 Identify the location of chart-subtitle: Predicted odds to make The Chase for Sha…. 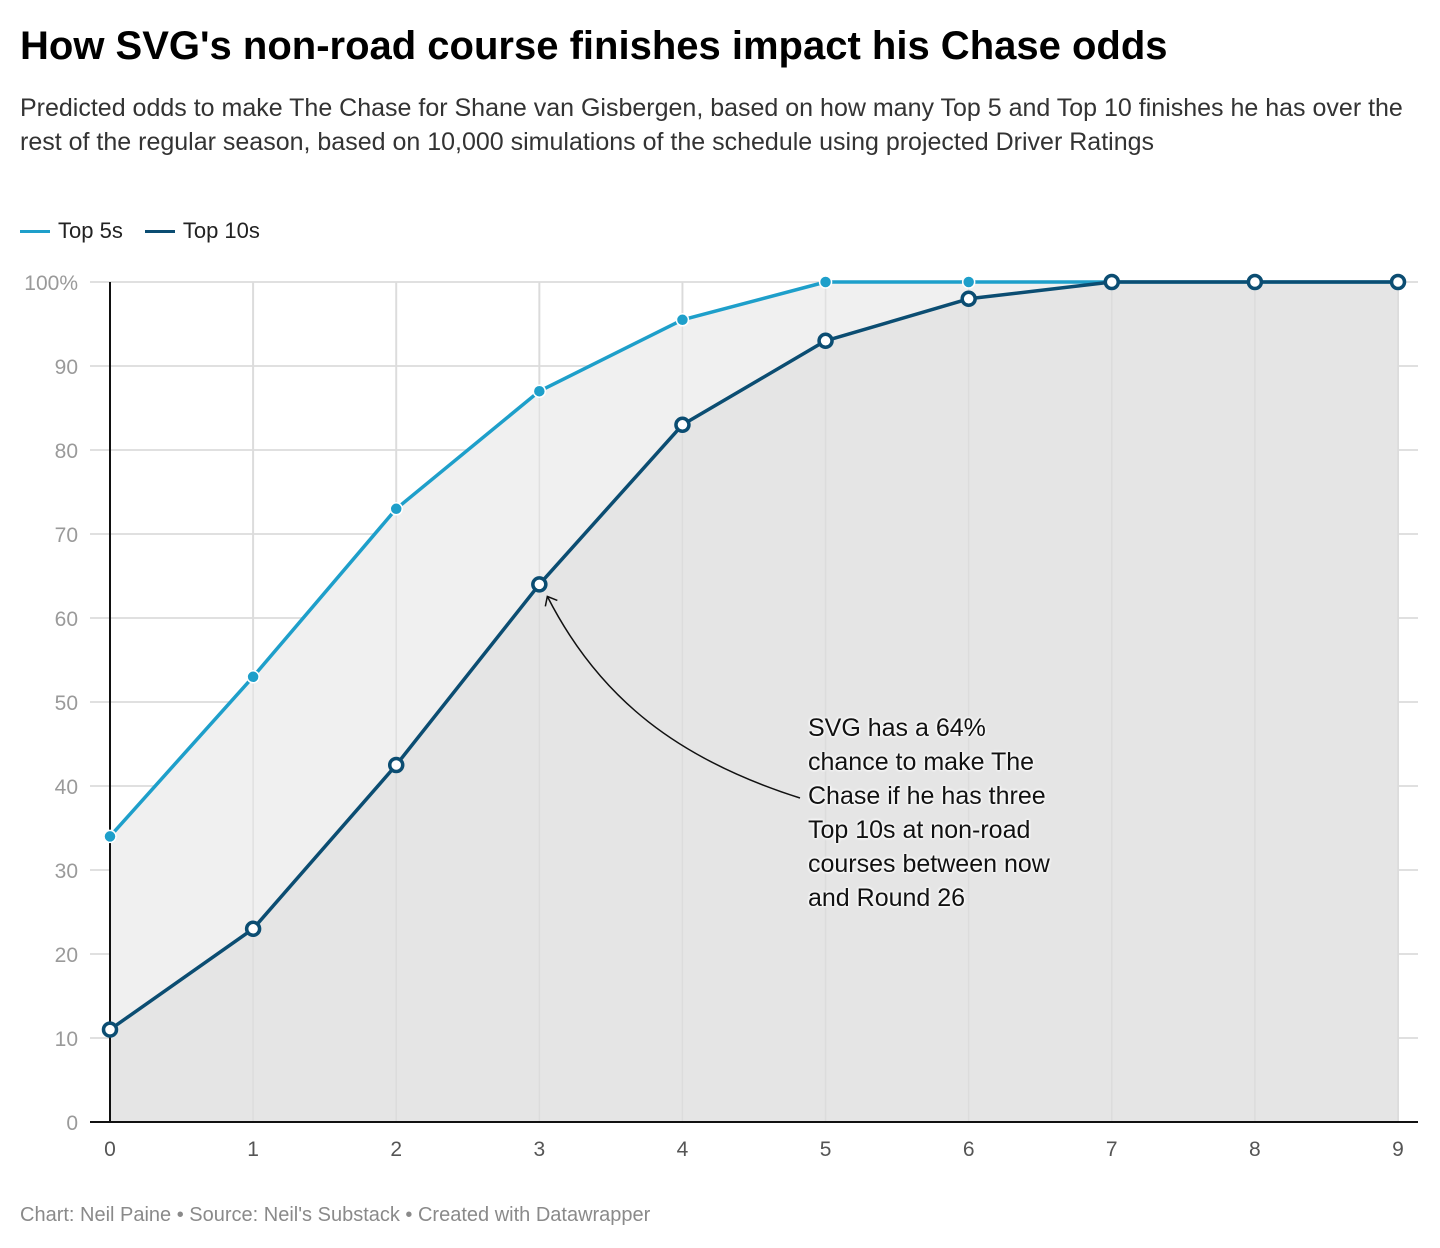
(711, 125).